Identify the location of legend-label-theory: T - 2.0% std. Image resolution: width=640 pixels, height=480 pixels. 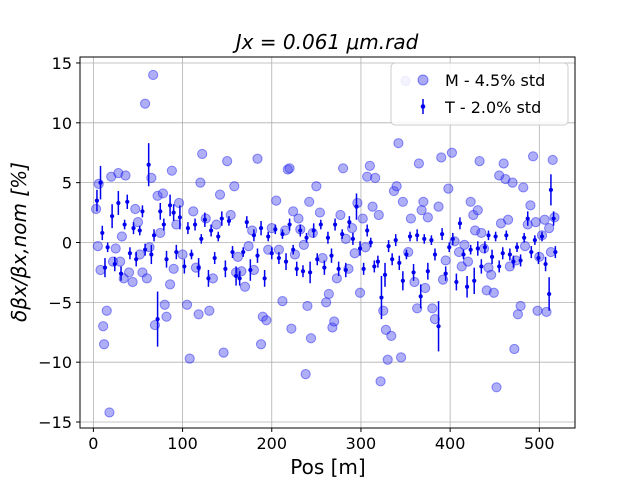
(492, 107).